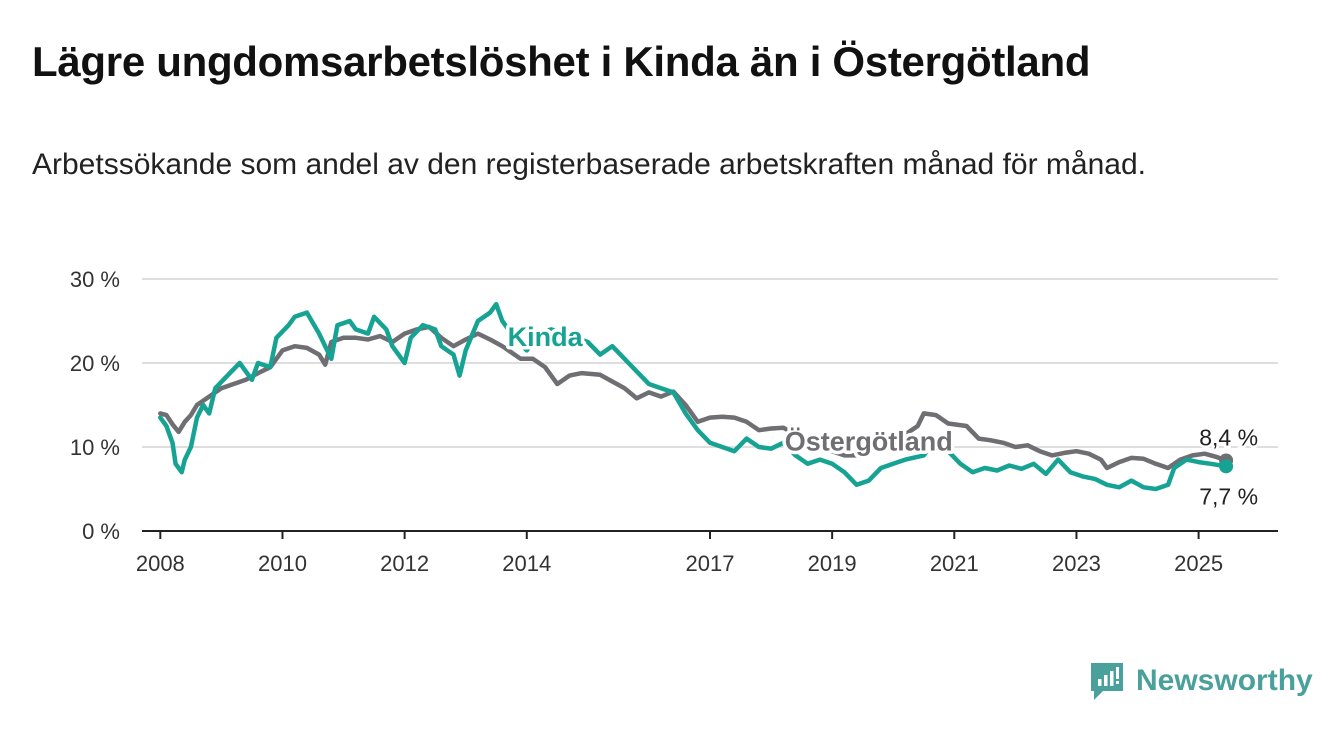 The width and height of the screenshot is (1340, 734). I want to click on newsworthy-logo-icon, so click(1107, 681).